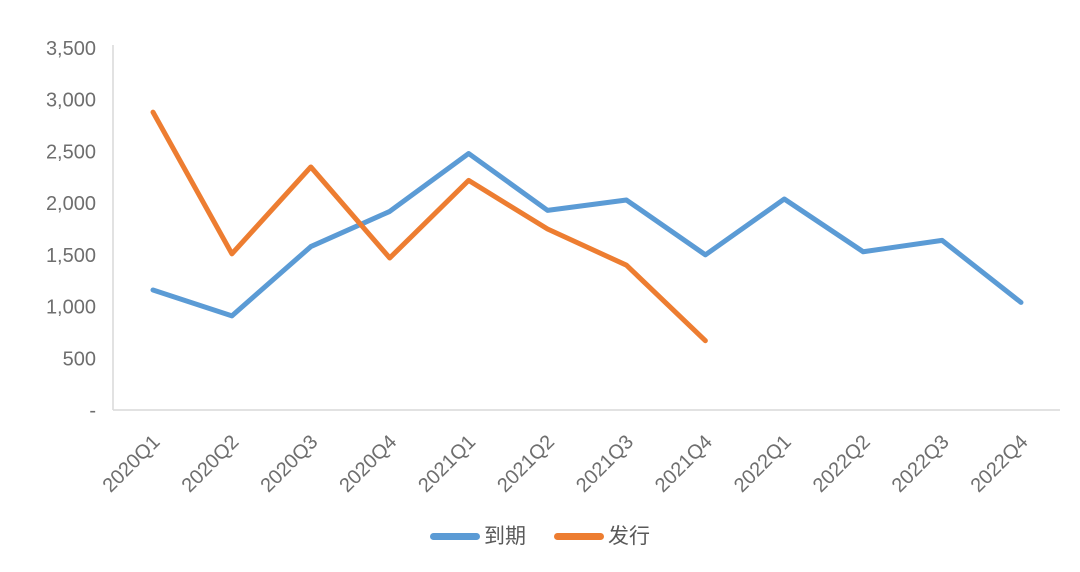 The height and width of the screenshot is (572, 1080). What do you see at coordinates (684, 464) in the screenshot?
I see `x-axis-category-label: 2021Q4` at bounding box center [684, 464].